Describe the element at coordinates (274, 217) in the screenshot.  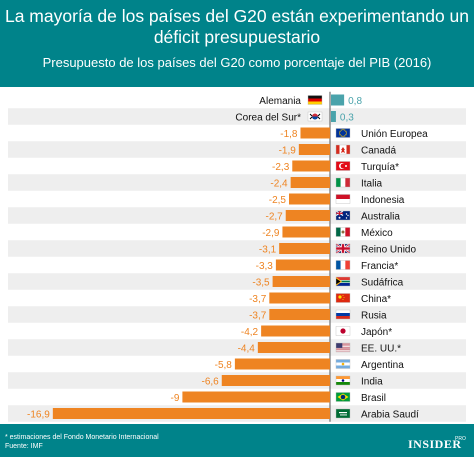
I see `value-label: -2,7` at that location.